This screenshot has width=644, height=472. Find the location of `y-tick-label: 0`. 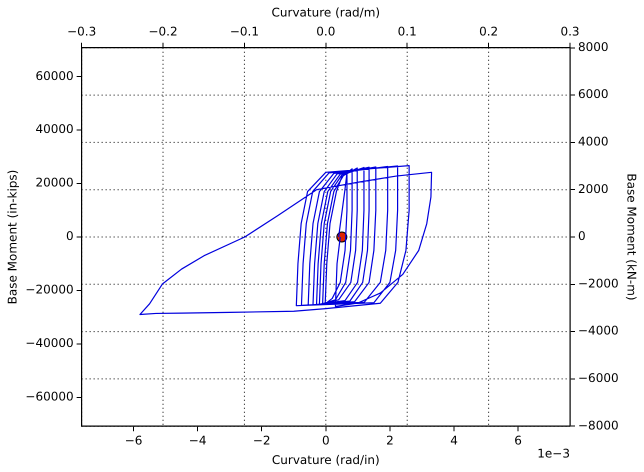

y-tick-label: 0 is located at coordinates (70, 236).